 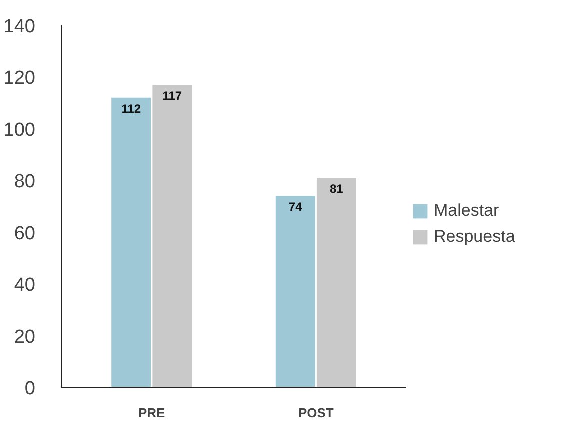 I want to click on legend-label: Respuesta, so click(x=475, y=237).